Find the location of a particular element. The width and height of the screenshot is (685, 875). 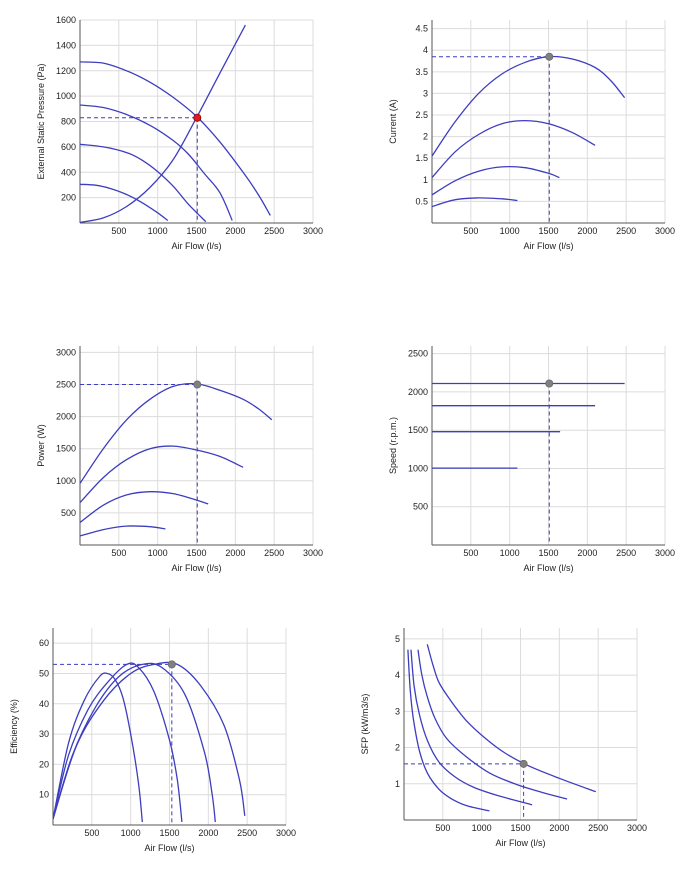

y-tick-label: 600 is located at coordinates (68, 147).